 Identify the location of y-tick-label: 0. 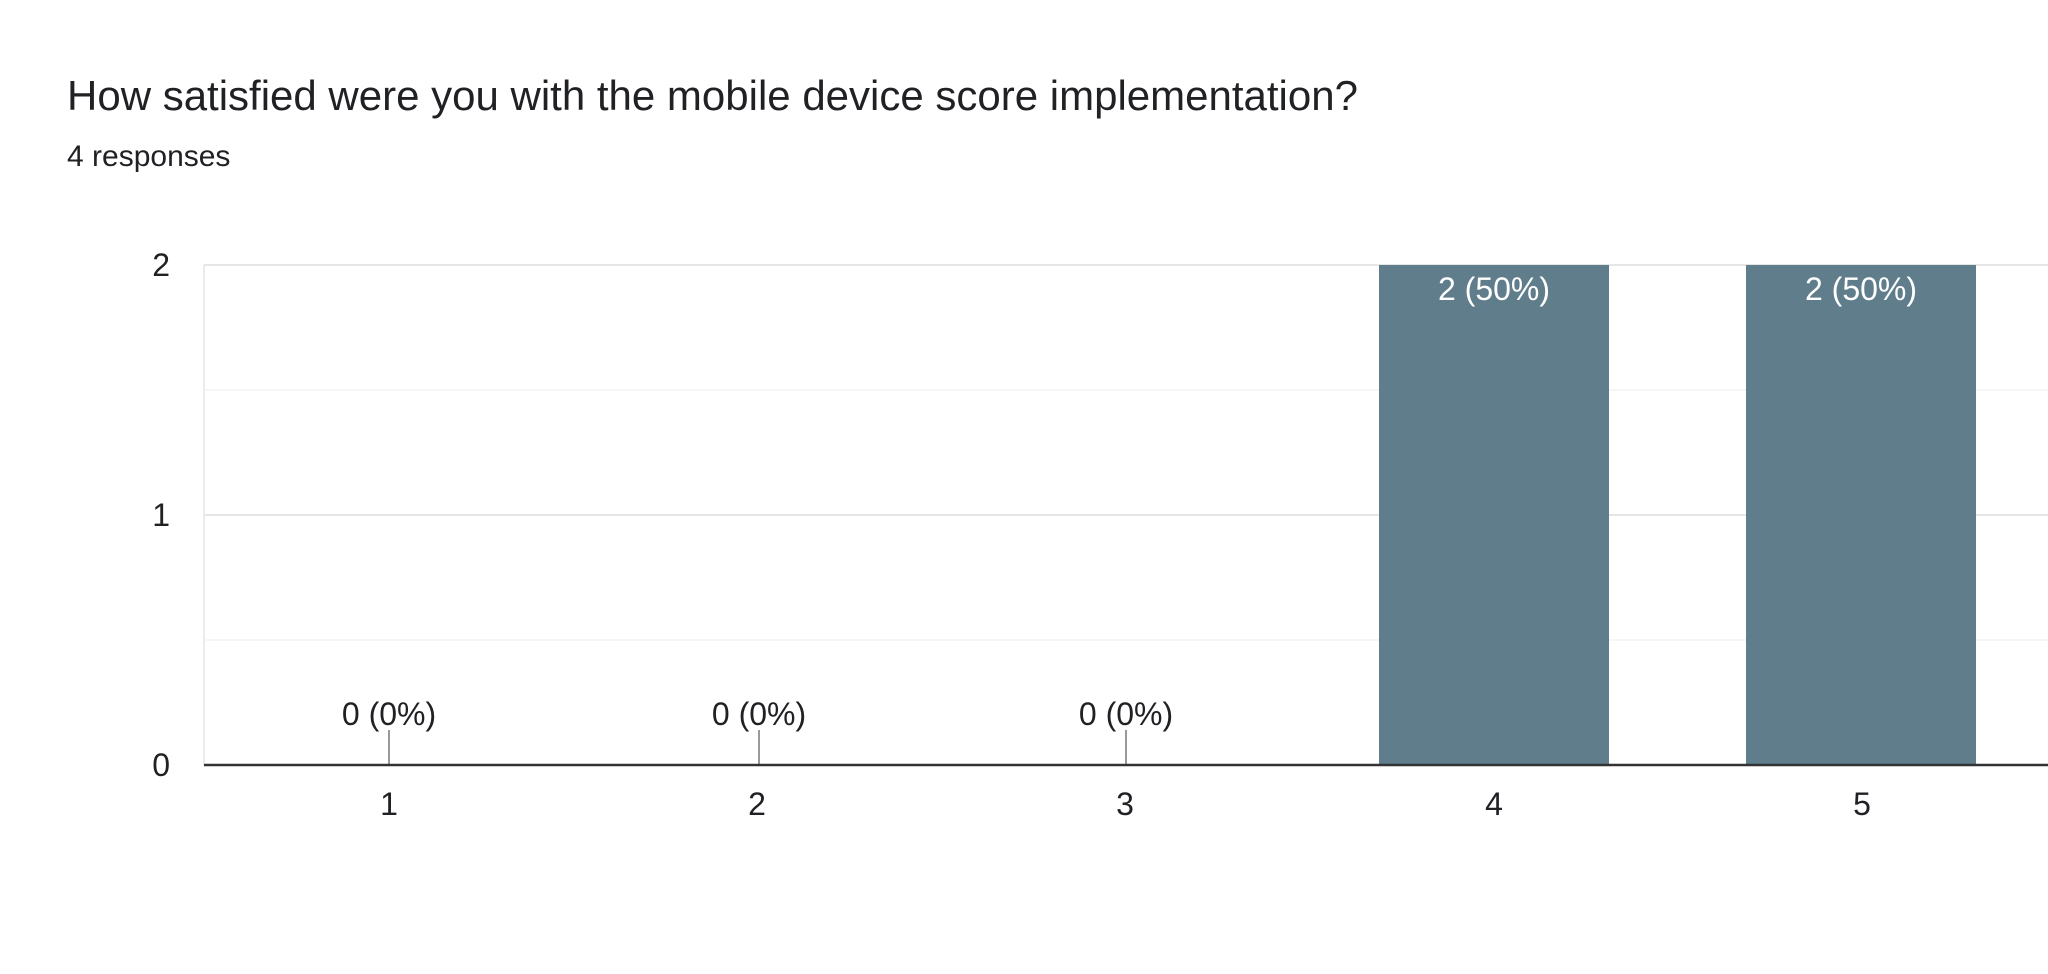
(161, 765).